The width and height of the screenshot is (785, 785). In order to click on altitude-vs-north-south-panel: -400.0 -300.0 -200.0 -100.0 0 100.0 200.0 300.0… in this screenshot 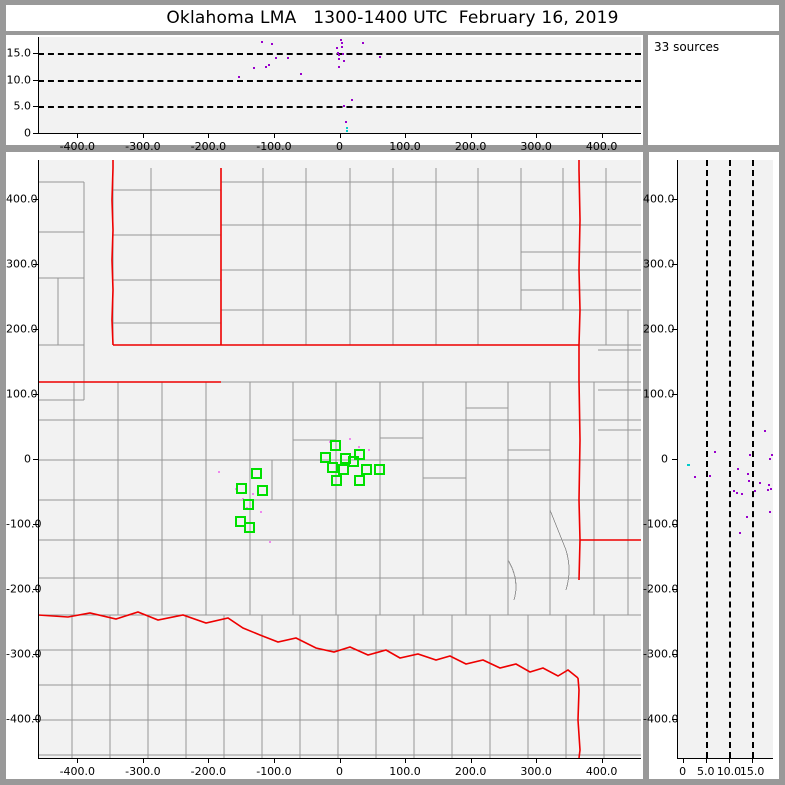, I will do `click(711, 465)`.